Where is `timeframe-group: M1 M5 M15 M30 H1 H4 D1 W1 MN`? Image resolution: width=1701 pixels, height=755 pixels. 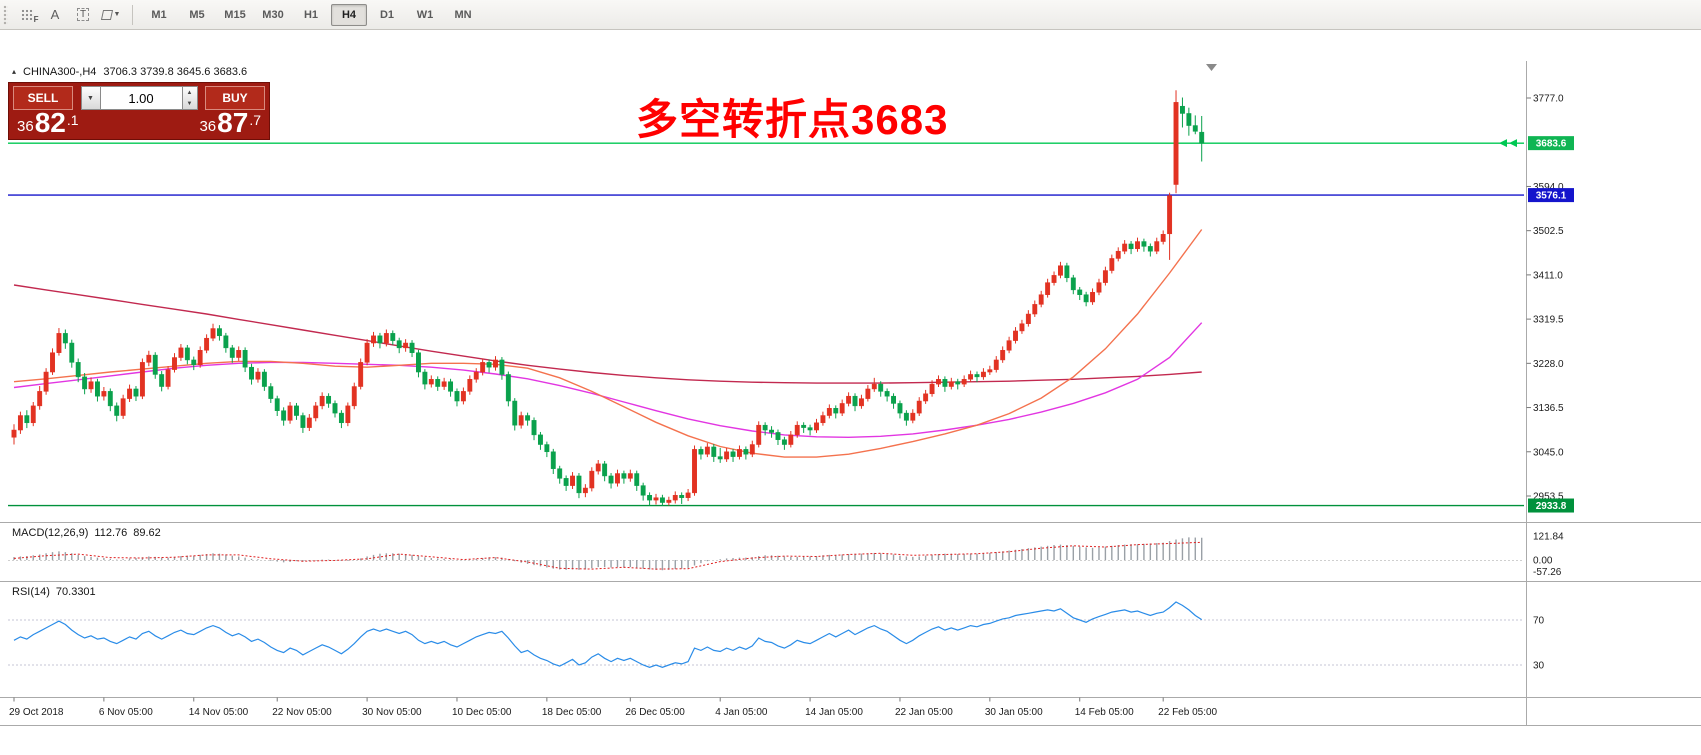
timeframe-group: M1 M5 M15 M30 H1 H4 D1 W1 MN is located at coordinates (311, 14).